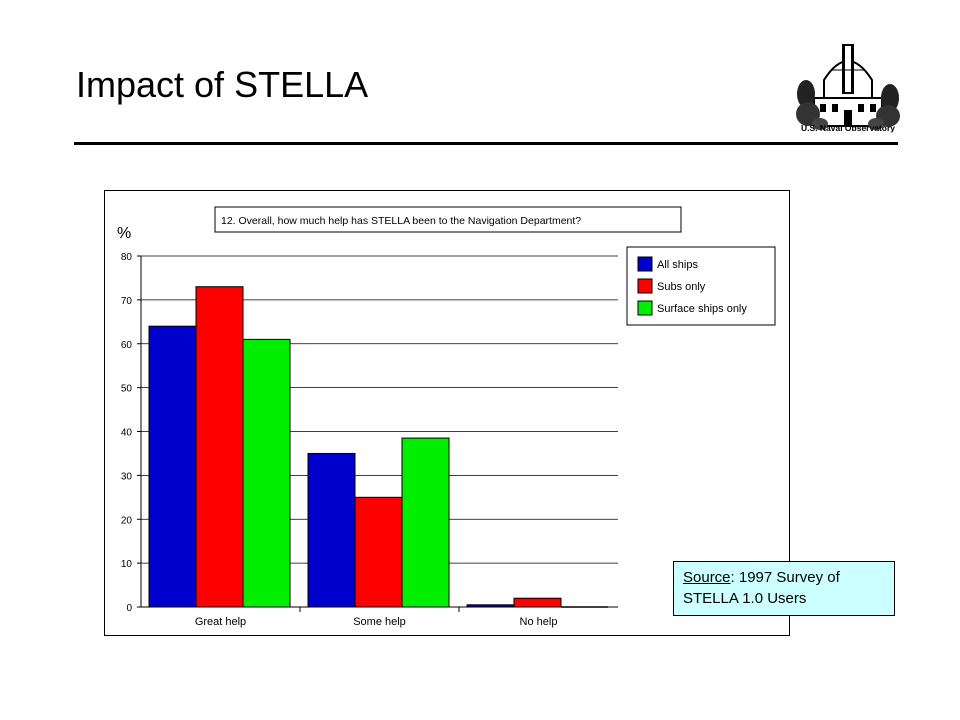 The image size is (960, 720). Describe the element at coordinates (681, 287) in the screenshot. I see `legend-label: Subs only` at that location.